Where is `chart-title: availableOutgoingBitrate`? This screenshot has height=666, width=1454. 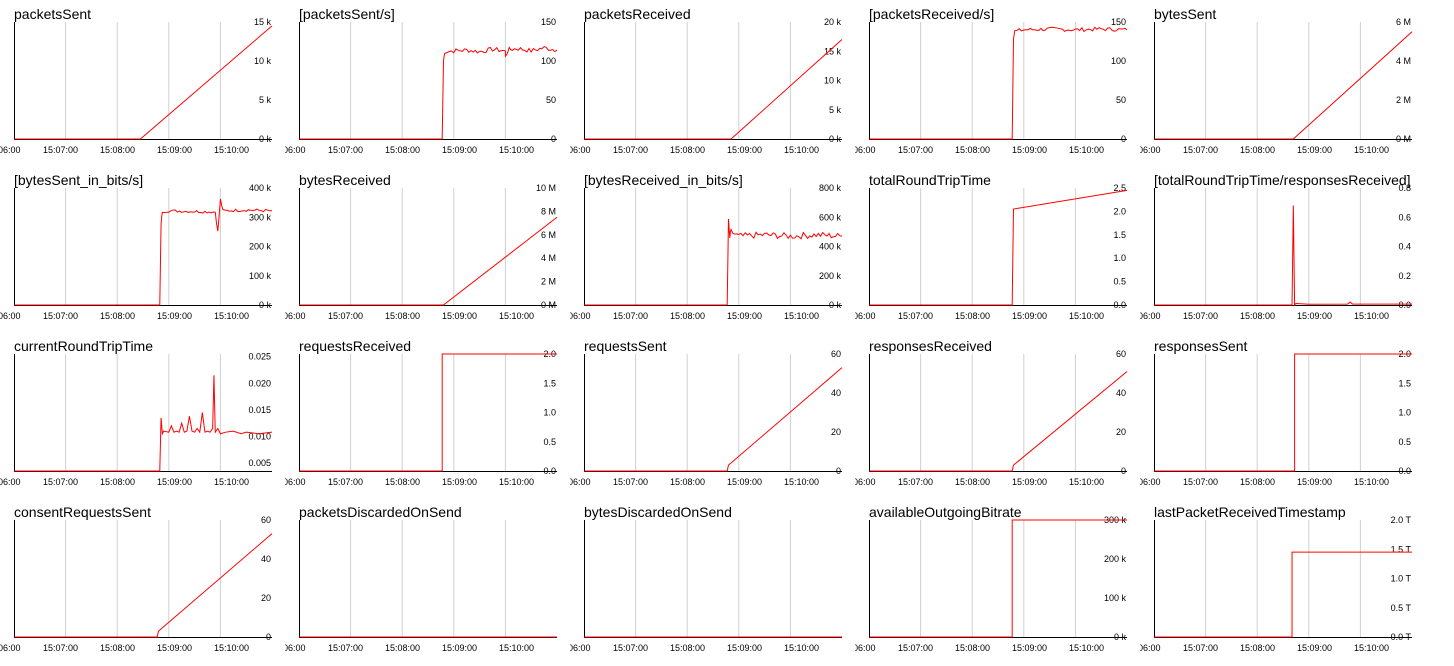 chart-title: availableOutgoingBitrate is located at coordinates (945, 512).